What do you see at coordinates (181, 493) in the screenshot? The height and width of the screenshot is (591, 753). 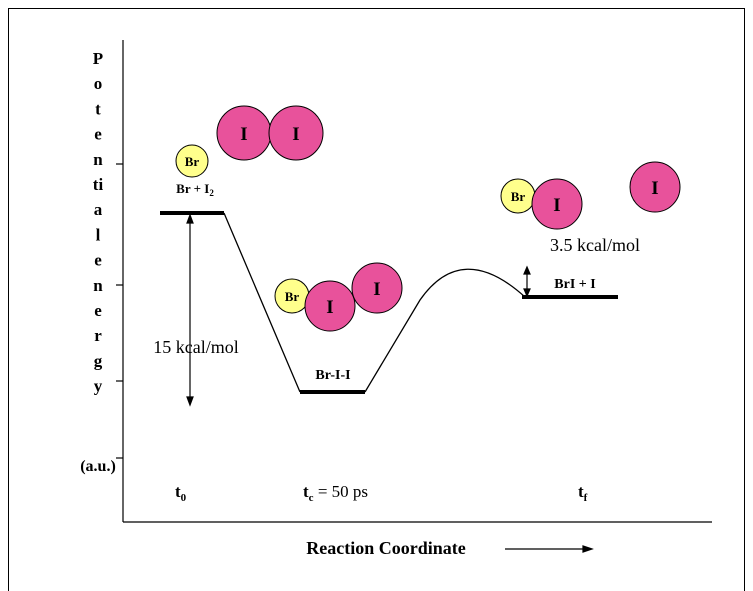 I see `time-label: t0` at bounding box center [181, 493].